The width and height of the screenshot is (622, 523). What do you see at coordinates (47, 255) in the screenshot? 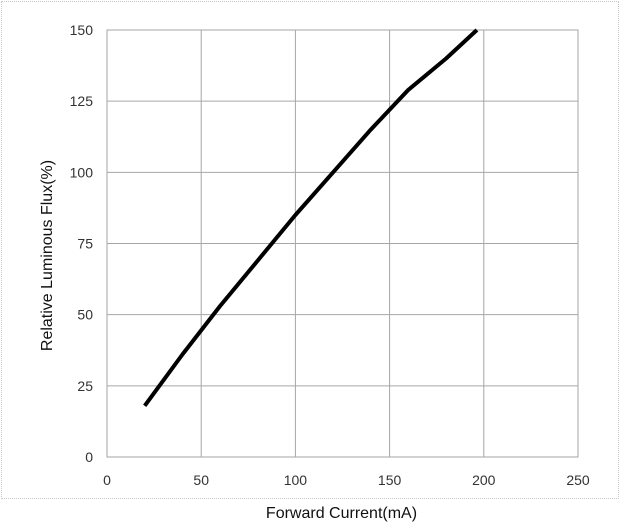
I see `y-axis-title: Relative Luminous Flux(%)` at bounding box center [47, 255].